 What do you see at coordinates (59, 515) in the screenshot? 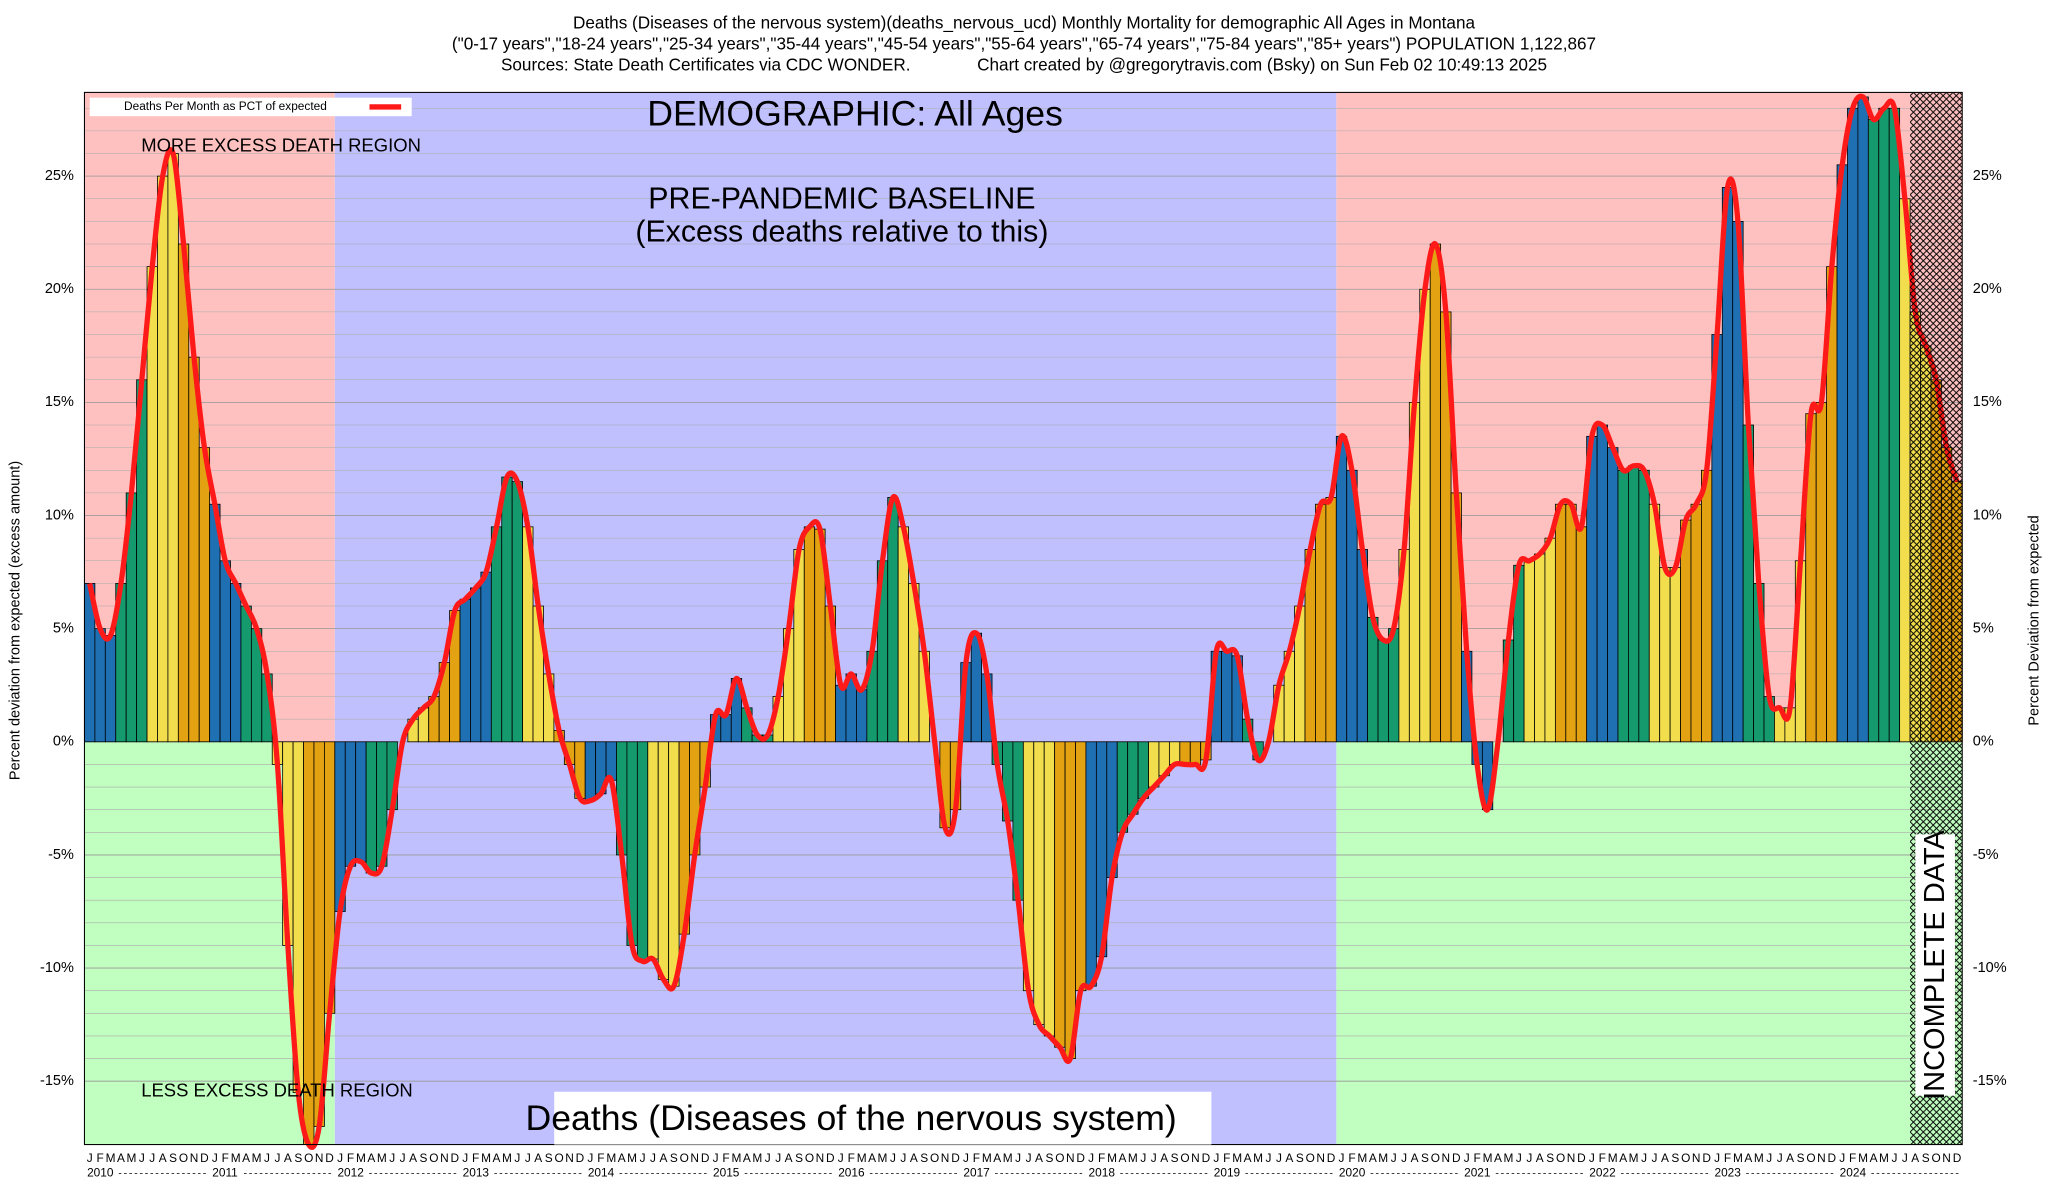
I see `y-tick-label: 10%` at bounding box center [59, 515].